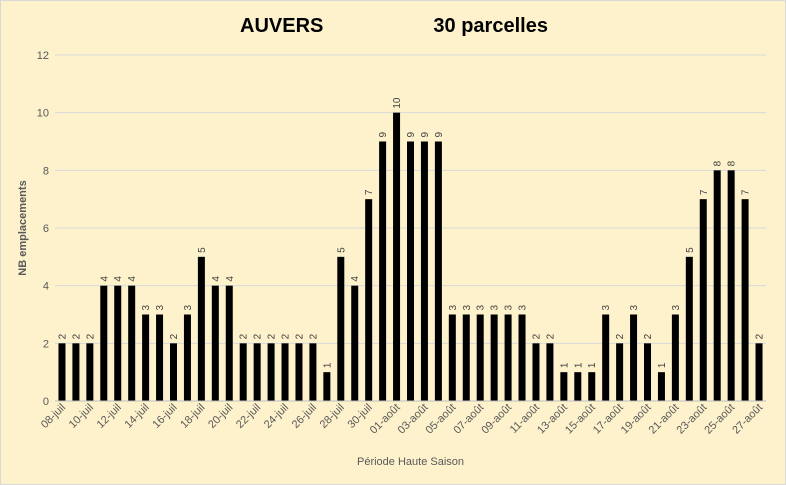 The width and height of the screenshot is (786, 485). I want to click on y-tick-label: 10, so click(43, 114).